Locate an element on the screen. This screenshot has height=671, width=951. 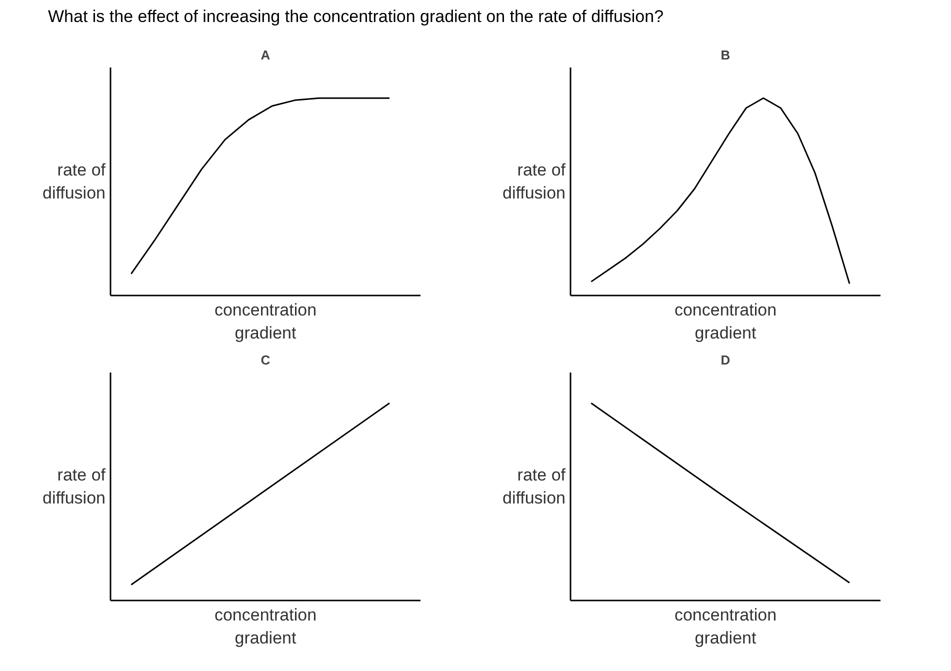
chart-title: C is located at coordinates (265, 360).